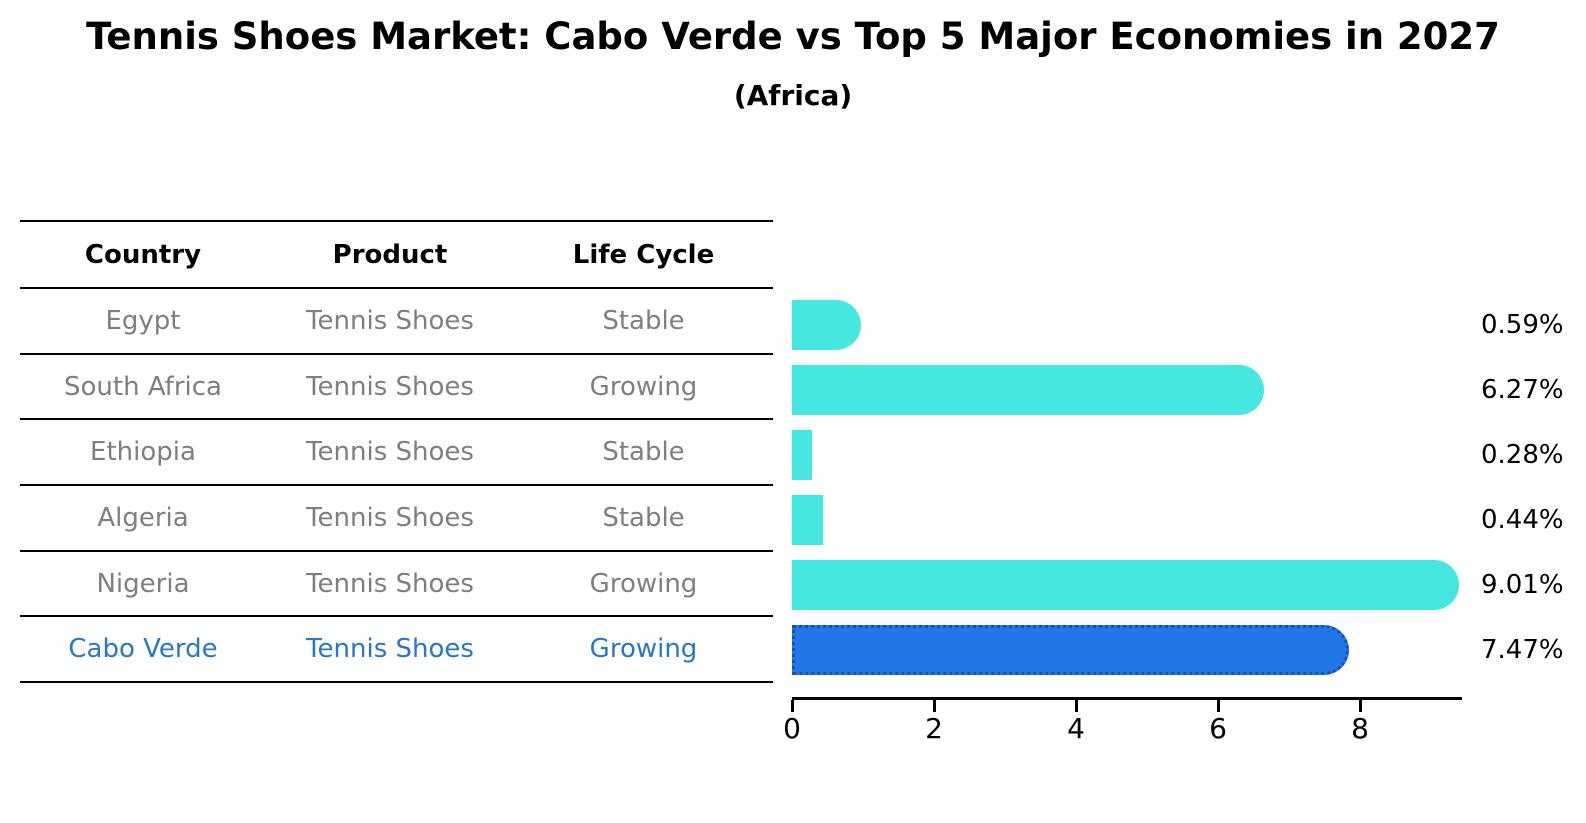 This screenshot has height=823, width=1586. I want to click on x-tick-label-4: 4, so click(1076, 728).